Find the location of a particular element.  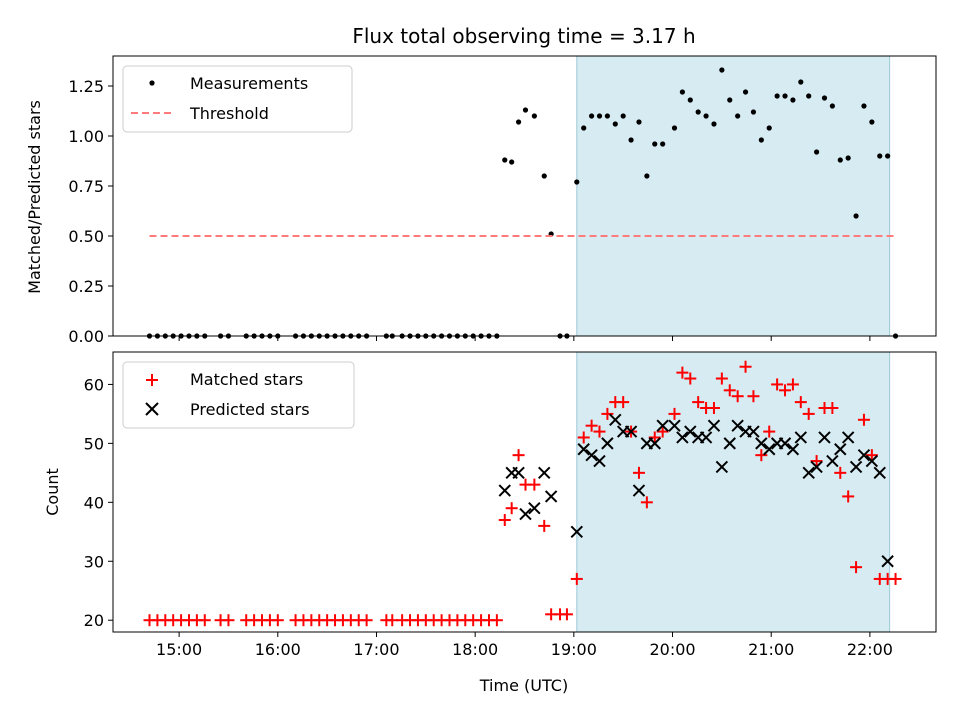

legend-matched-label: Matched stars is located at coordinates (246, 379).